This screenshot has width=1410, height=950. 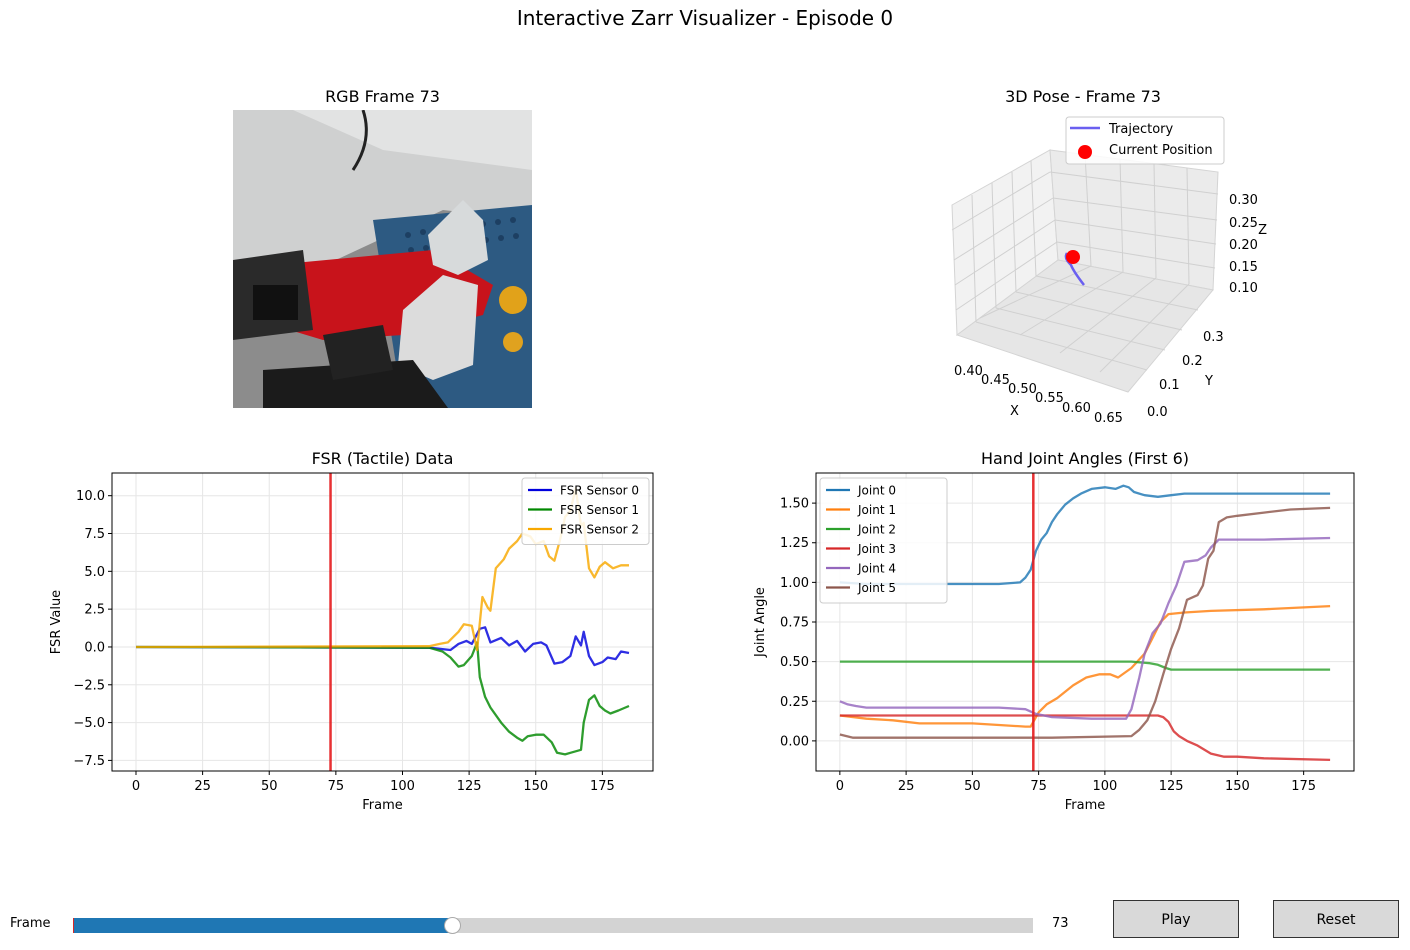 What do you see at coordinates (89, 761) in the screenshot?
I see `y-tick-label: −7.5` at bounding box center [89, 761].